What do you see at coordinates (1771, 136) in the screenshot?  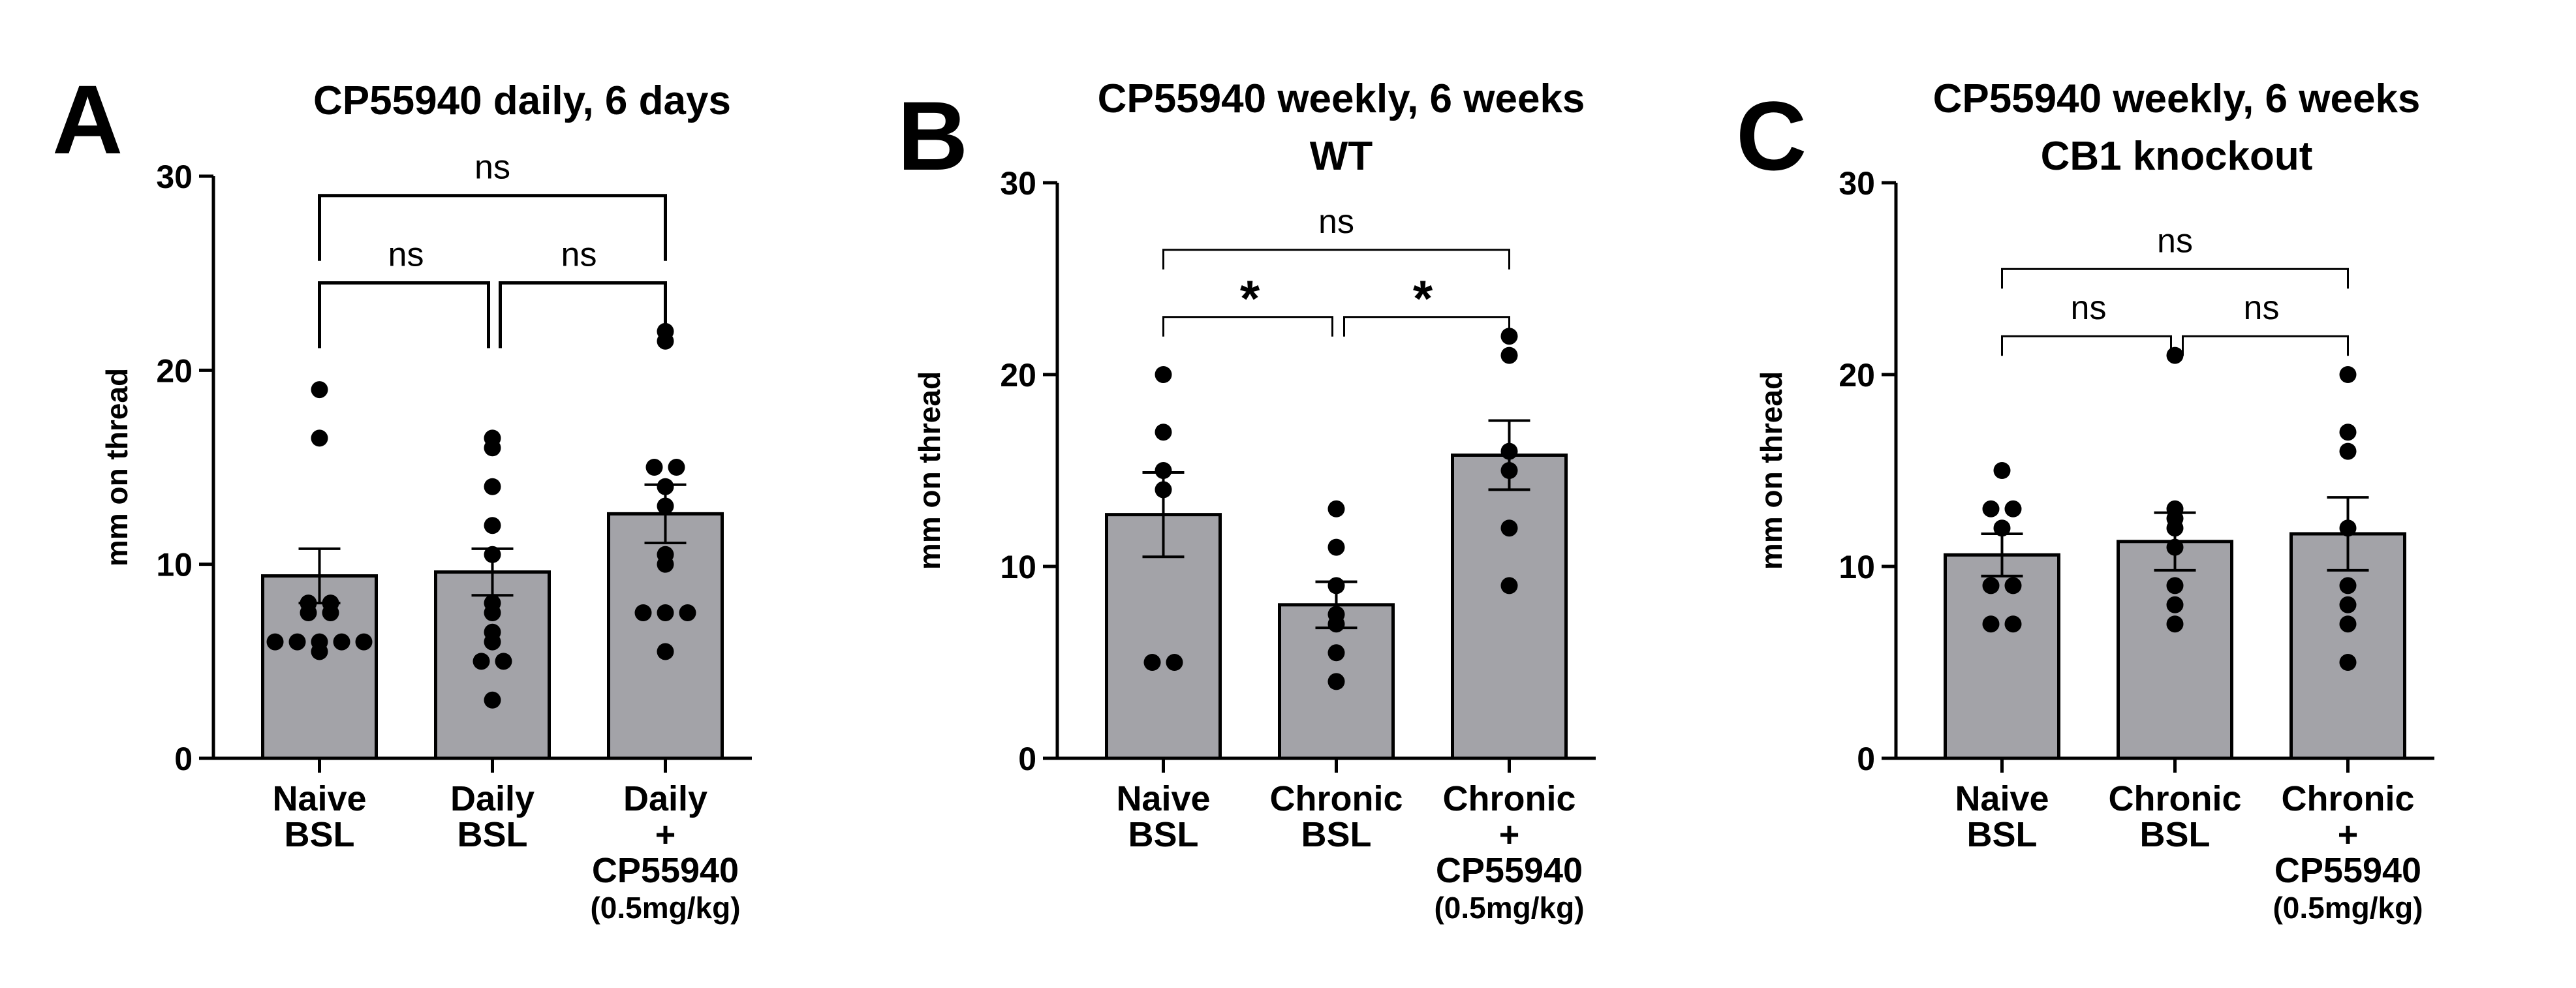 I see `panel-letter: C` at bounding box center [1771, 136].